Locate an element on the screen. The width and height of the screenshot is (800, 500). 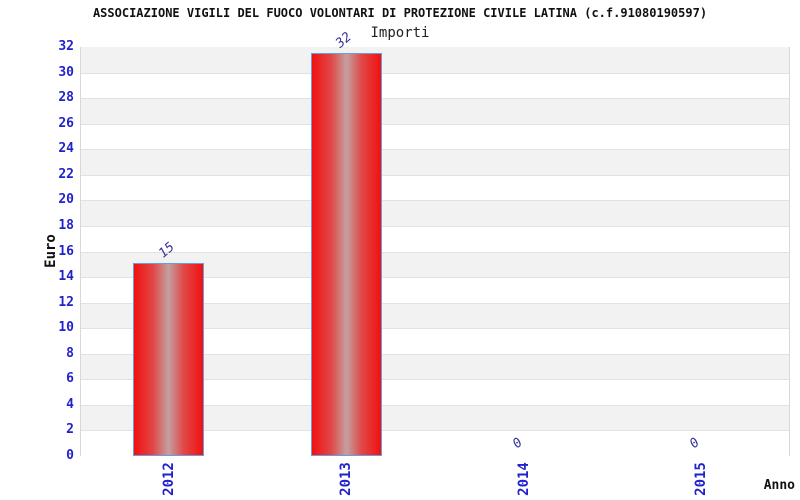
y-tick-label: 30 is located at coordinates (66, 72).